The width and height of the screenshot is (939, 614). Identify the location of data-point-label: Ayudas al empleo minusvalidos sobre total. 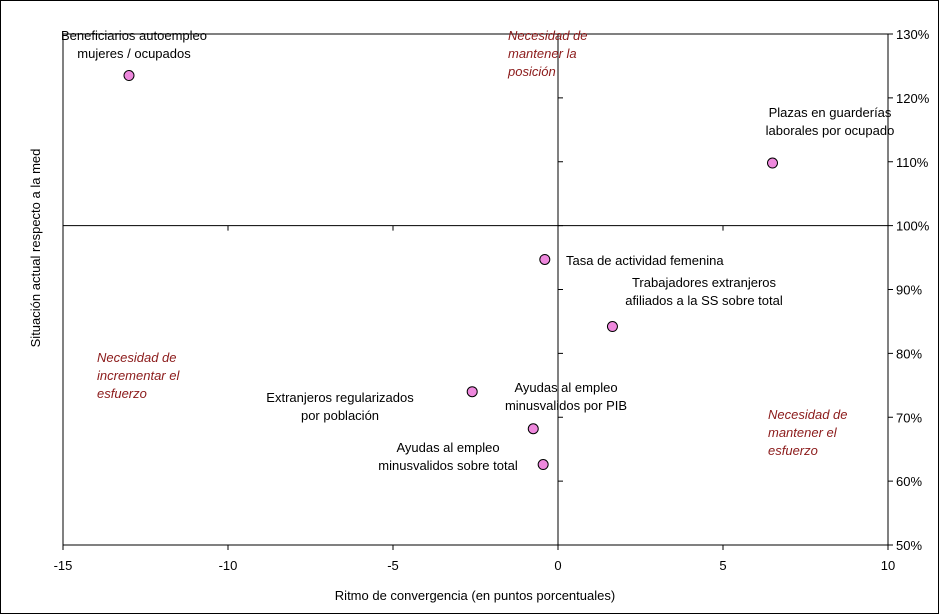
(448, 456).